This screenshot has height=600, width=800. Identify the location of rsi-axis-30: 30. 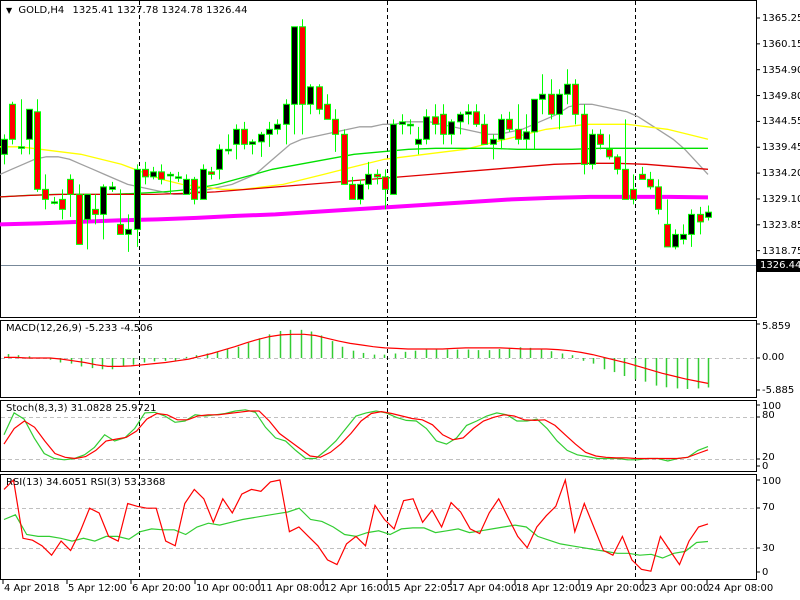
(768, 548).